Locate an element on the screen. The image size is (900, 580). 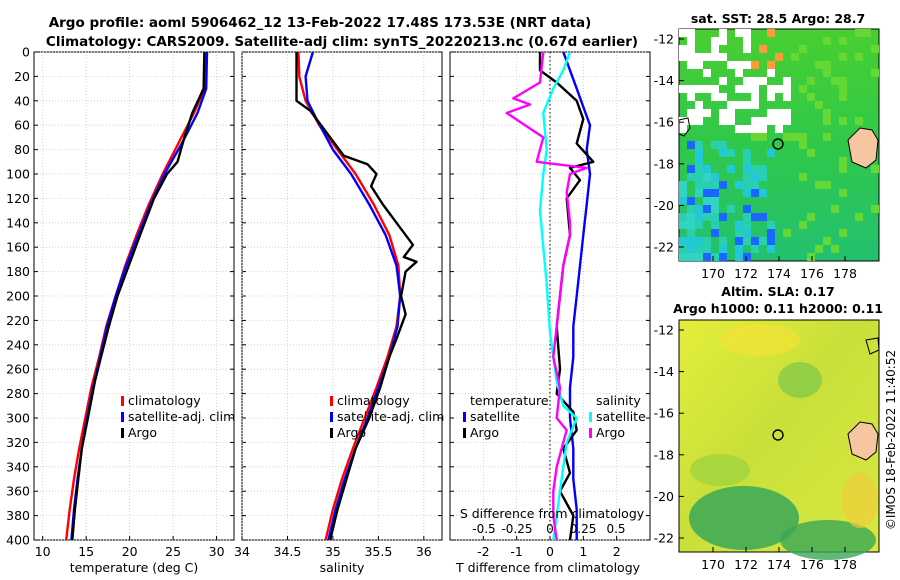
island-coast-left is located at coordinates (684, 127).